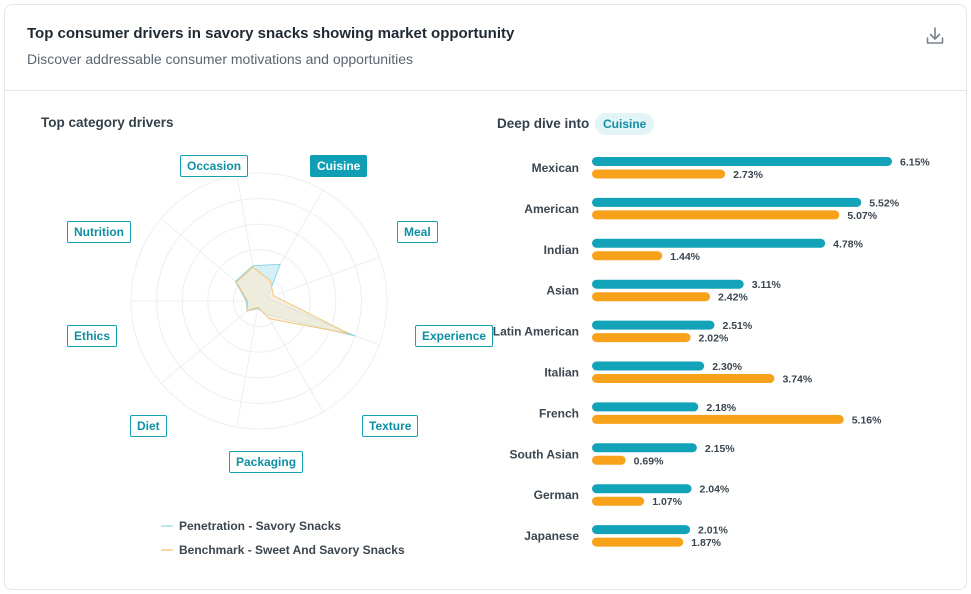  Describe the element at coordinates (148, 426) in the screenshot. I see `radar-axis-label-diet: Diet` at that location.